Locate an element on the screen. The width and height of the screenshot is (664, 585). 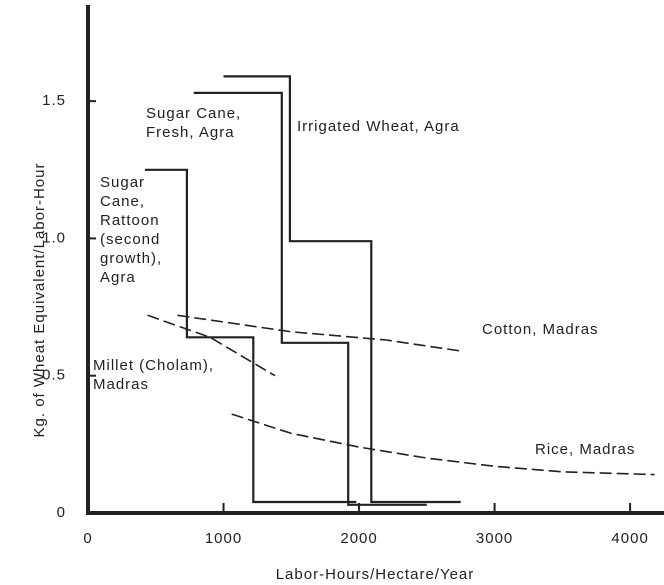
series-label: Sugar Cane, Fresh, Agra is located at coordinates (194, 123).